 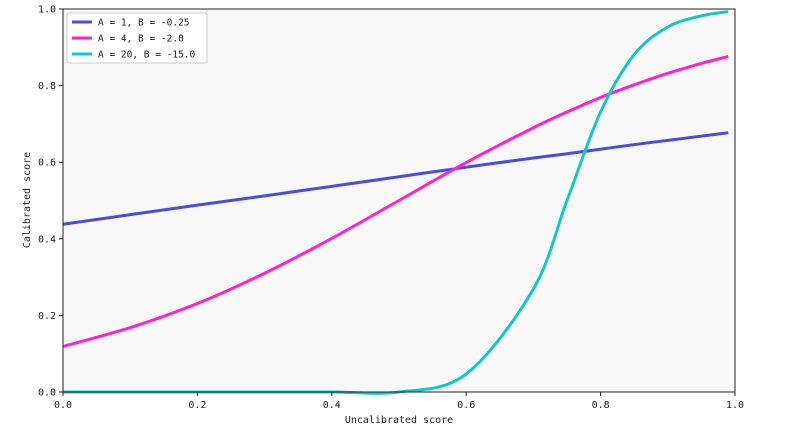 I want to click on x-axis-label: Uncalibrated score, so click(x=399, y=420).